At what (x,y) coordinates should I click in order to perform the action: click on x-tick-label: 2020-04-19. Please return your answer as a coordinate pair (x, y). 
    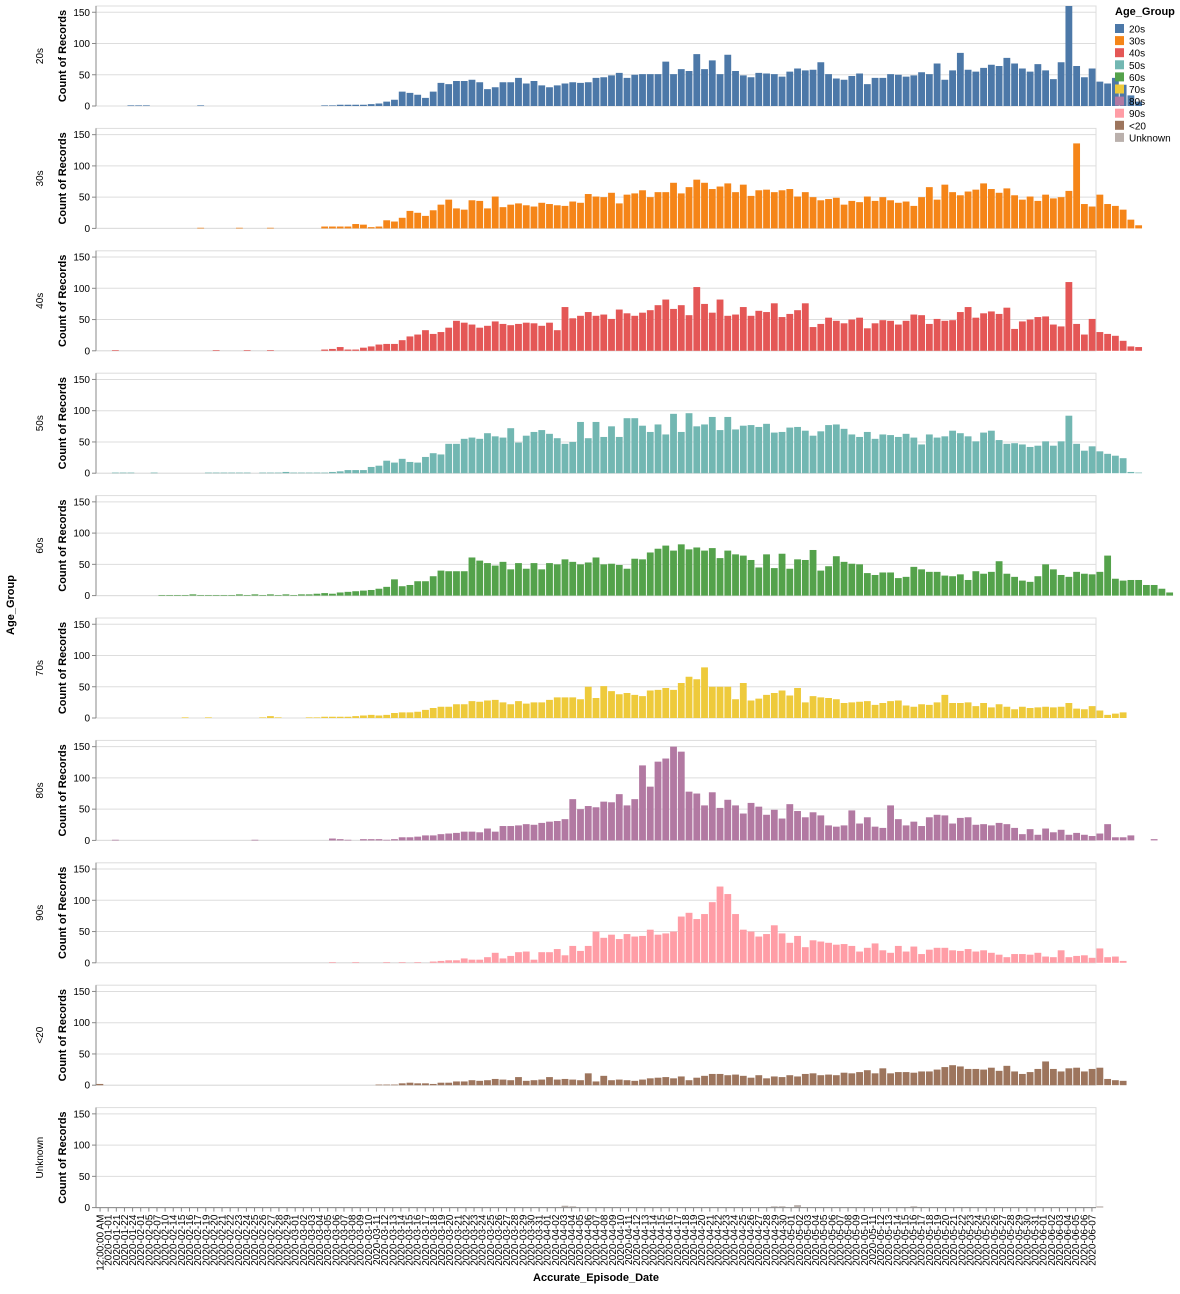
    Looking at the image, I should click on (694, 1240).